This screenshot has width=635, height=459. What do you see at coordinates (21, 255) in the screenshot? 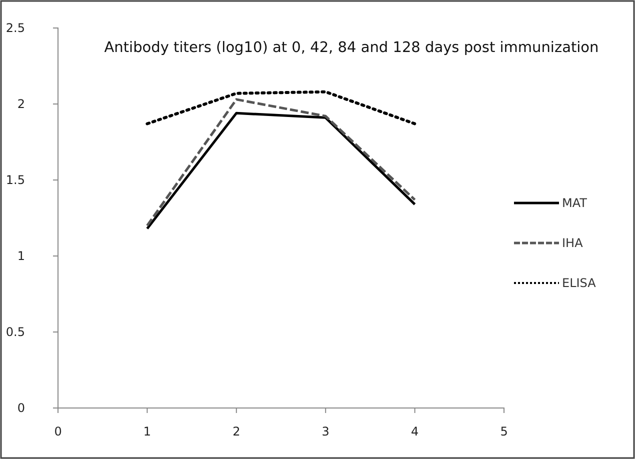
I see `y-tick-label: 1` at bounding box center [21, 255].